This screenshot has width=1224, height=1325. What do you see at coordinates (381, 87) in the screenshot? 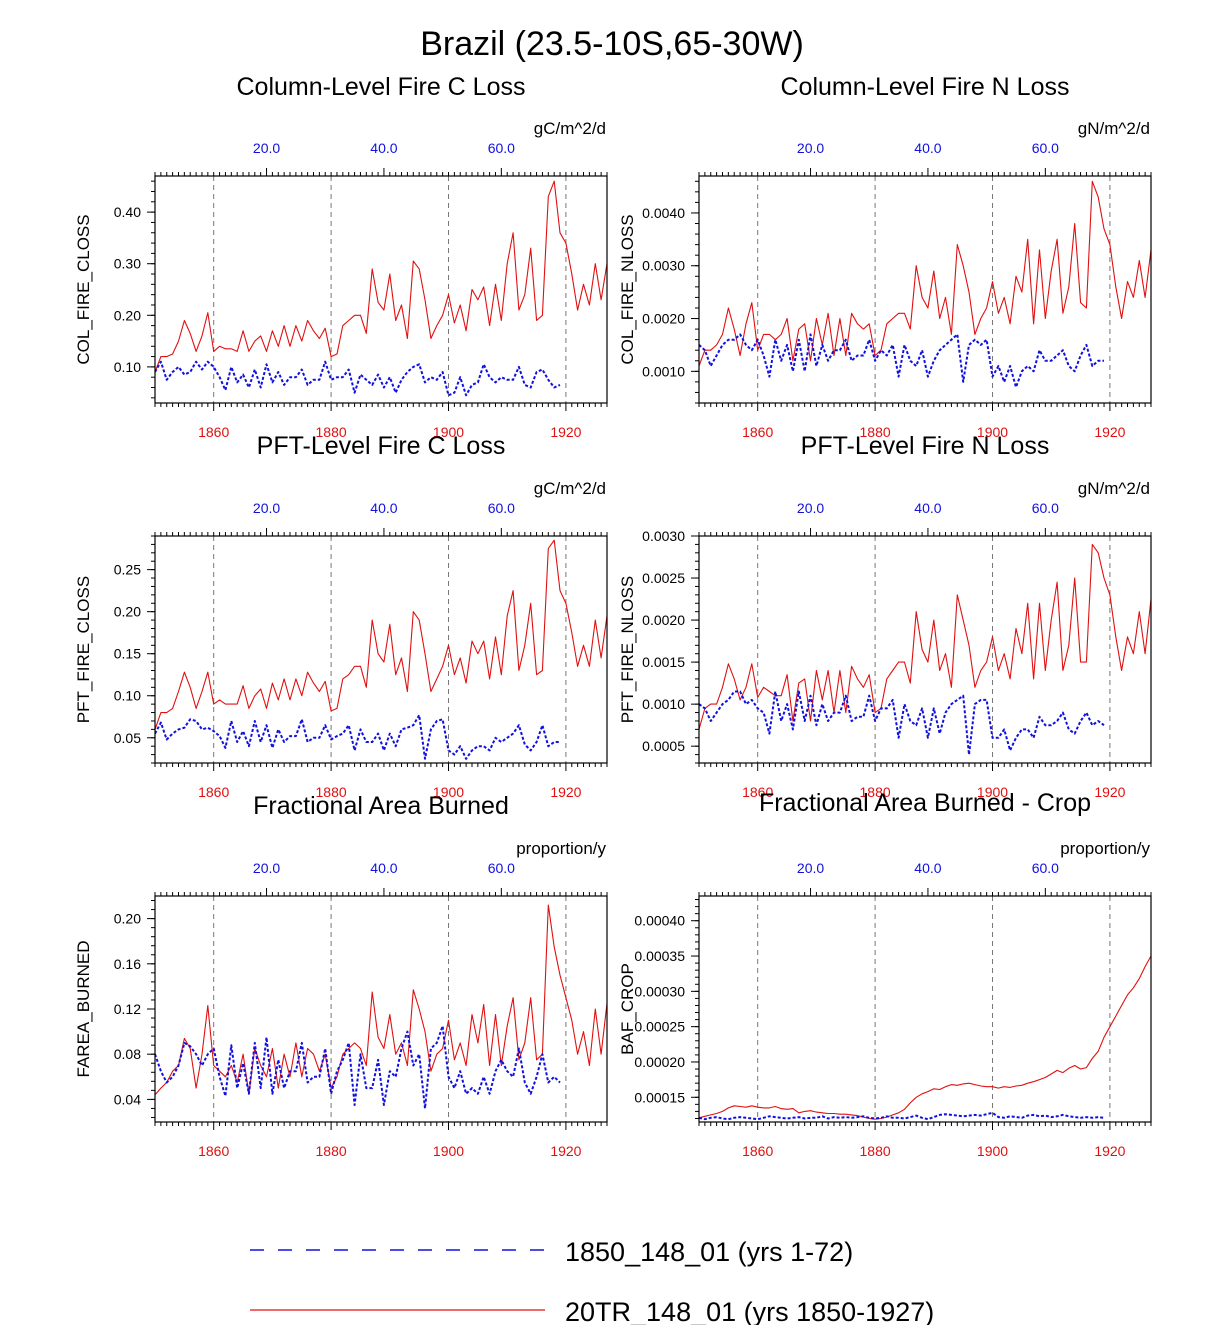
I see `panel-title: Column-Level Fire C Loss` at bounding box center [381, 87].